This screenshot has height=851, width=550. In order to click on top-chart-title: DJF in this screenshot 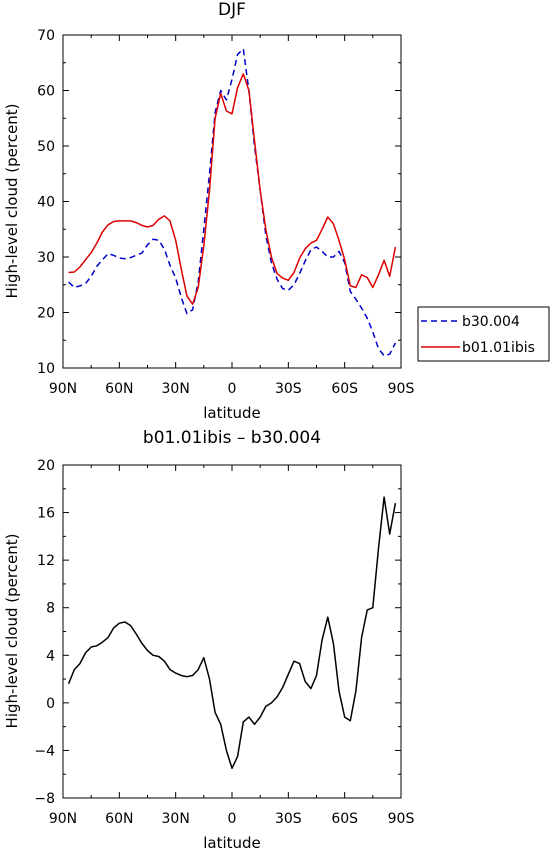, I will do `click(232, 10)`.